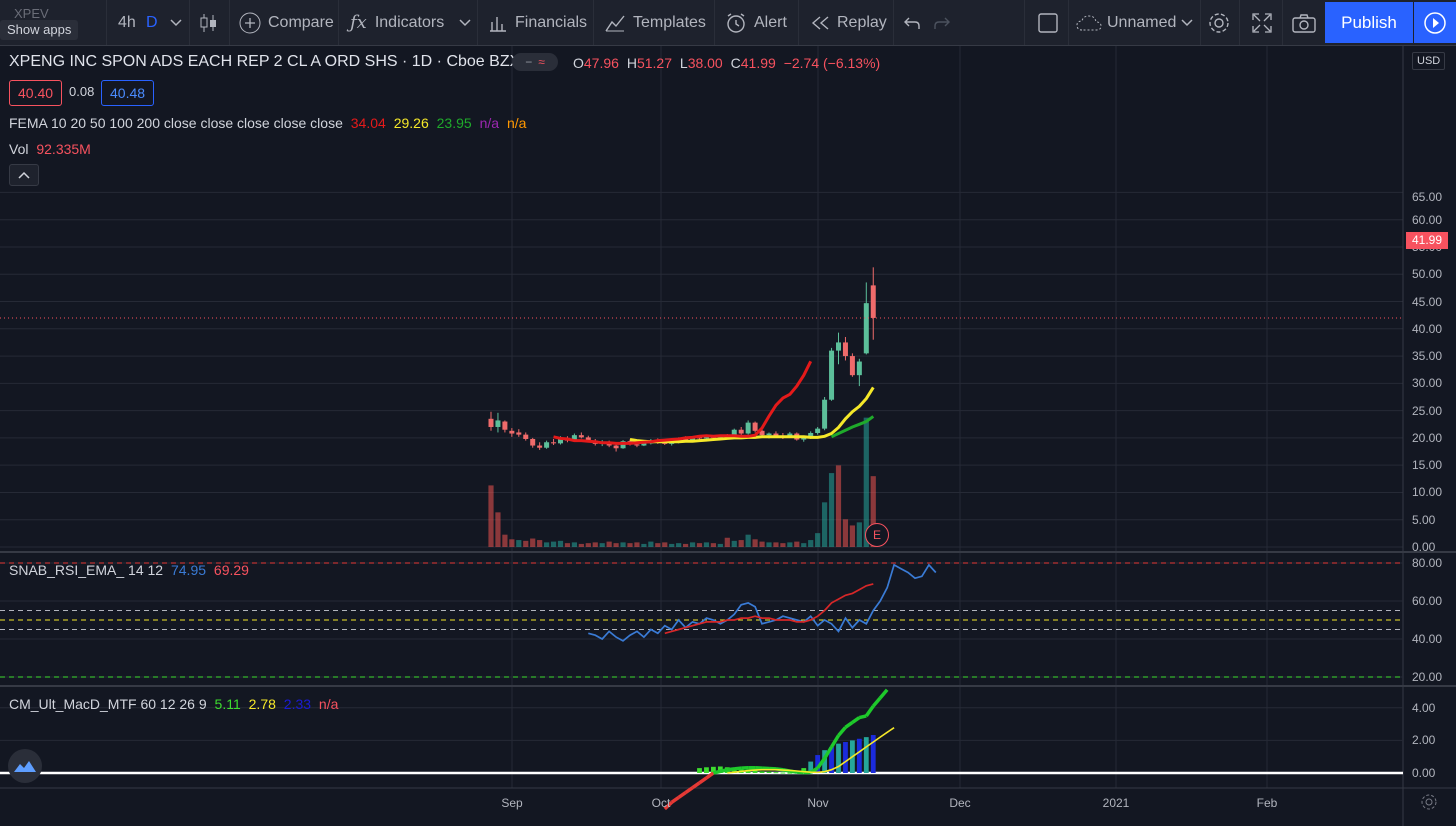  What do you see at coordinates (465, 22) in the screenshot?
I see `indicators-dropdown-chevron-icon` at bounding box center [465, 22].